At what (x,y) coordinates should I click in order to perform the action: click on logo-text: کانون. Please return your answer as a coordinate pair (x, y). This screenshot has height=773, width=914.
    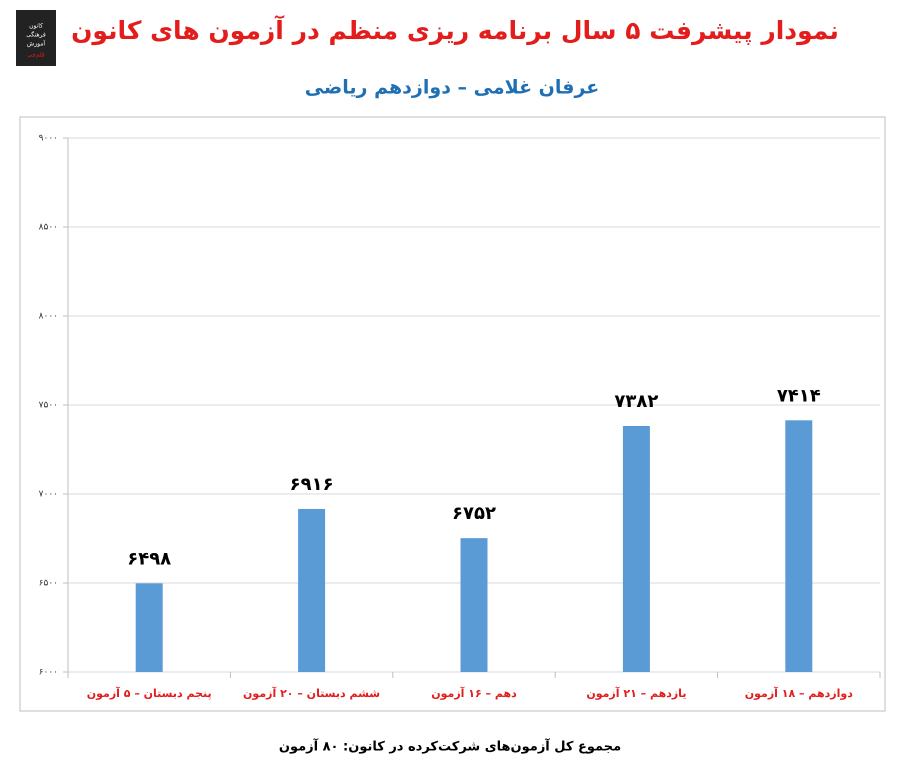
    Looking at the image, I should click on (36, 26).